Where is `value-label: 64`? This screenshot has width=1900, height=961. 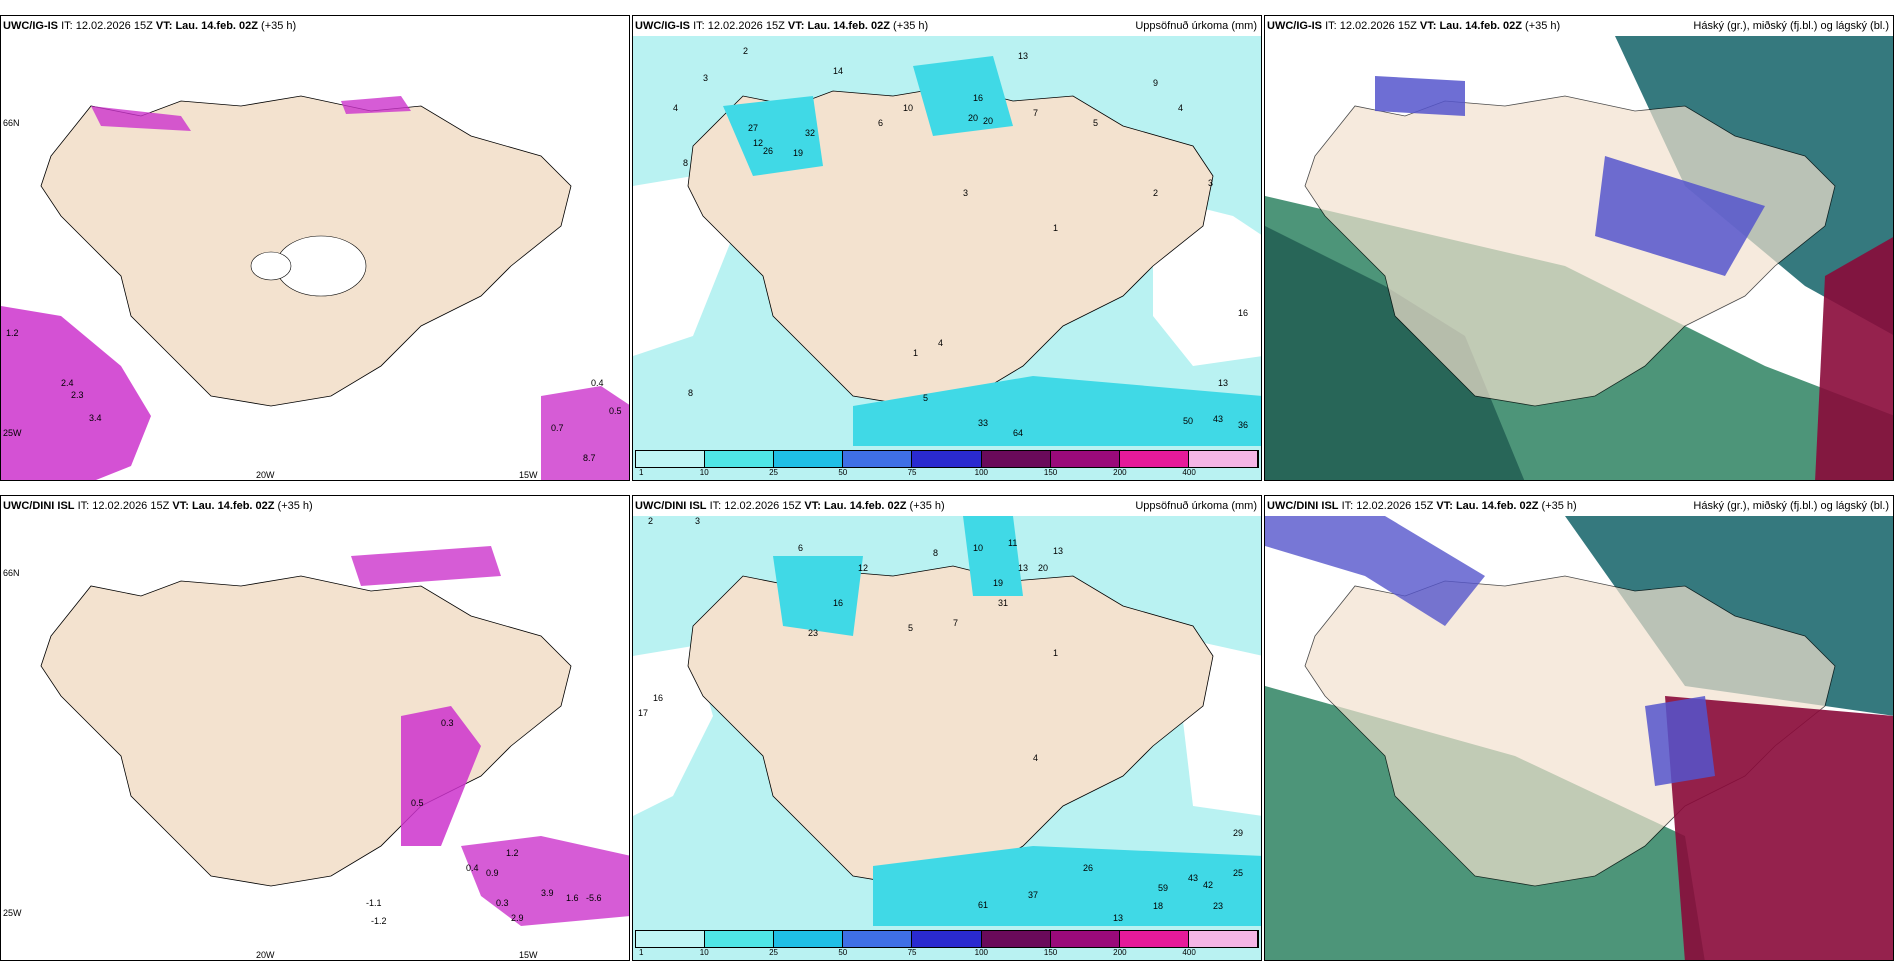
value-label: 64 is located at coordinates (1018, 433).